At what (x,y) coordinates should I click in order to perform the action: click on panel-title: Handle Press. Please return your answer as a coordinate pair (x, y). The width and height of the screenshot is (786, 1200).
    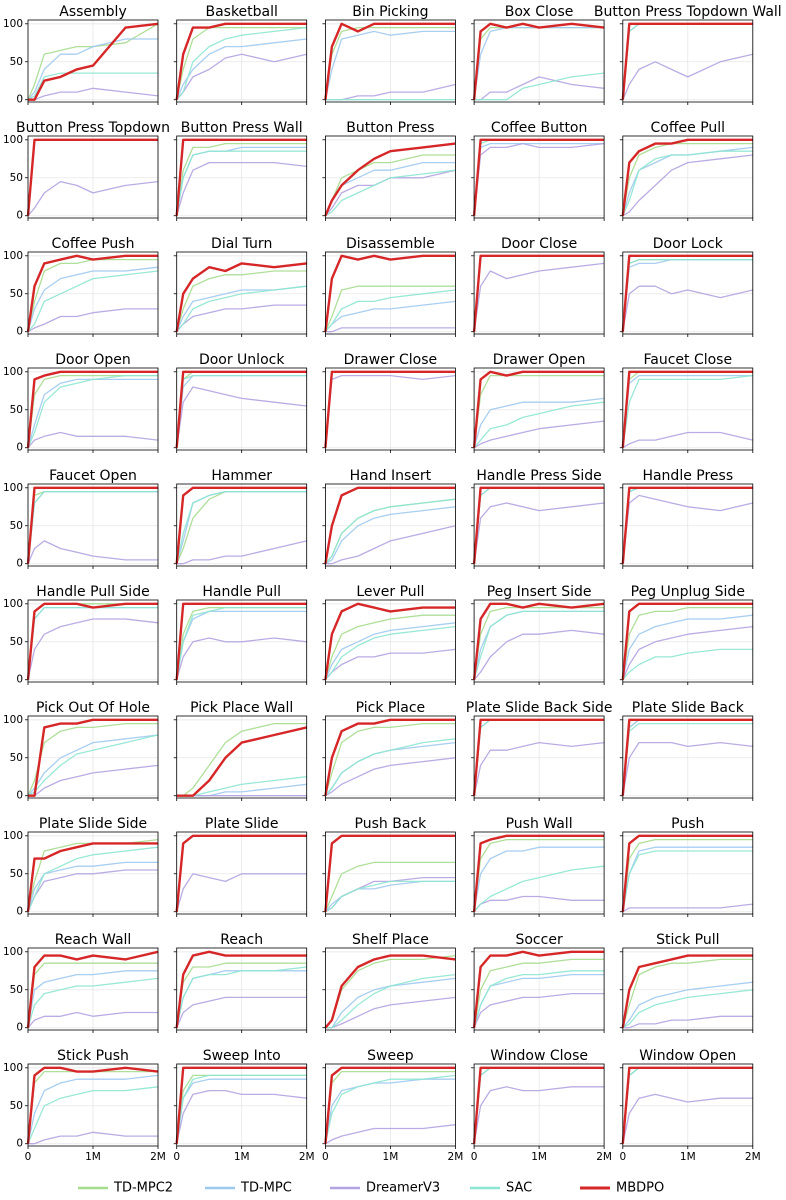
    Looking at the image, I should click on (687, 476).